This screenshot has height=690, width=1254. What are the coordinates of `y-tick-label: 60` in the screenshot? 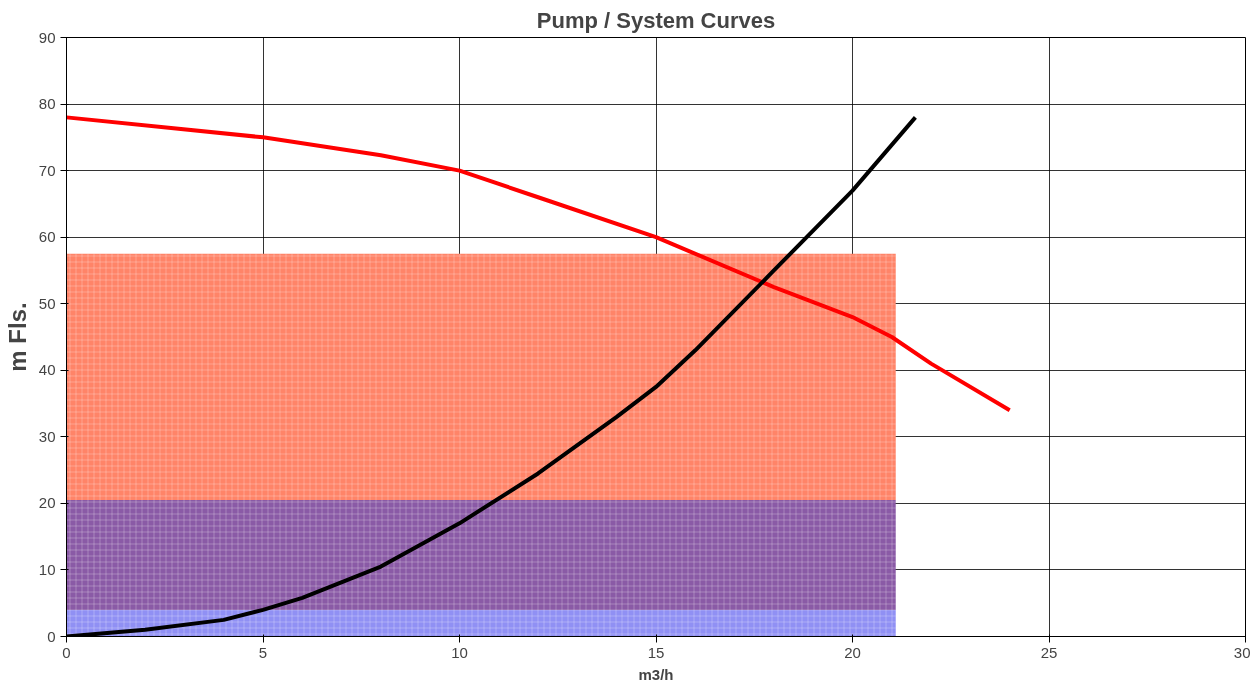 It's located at (47, 237).